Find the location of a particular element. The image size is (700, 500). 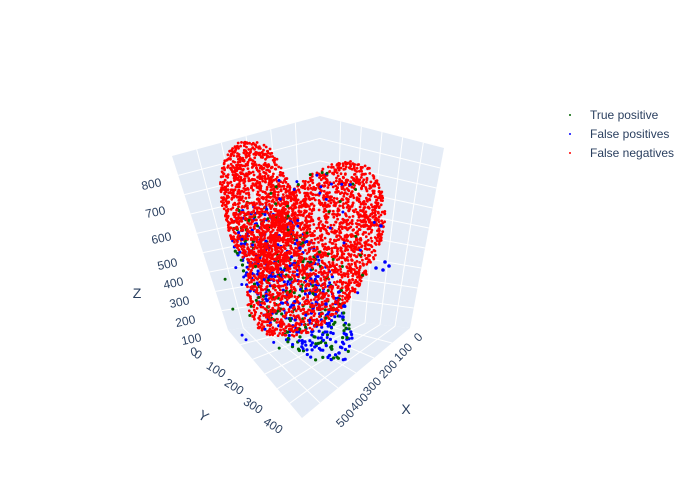

legend-item-false-positives: False positives is located at coordinates (619, 134).